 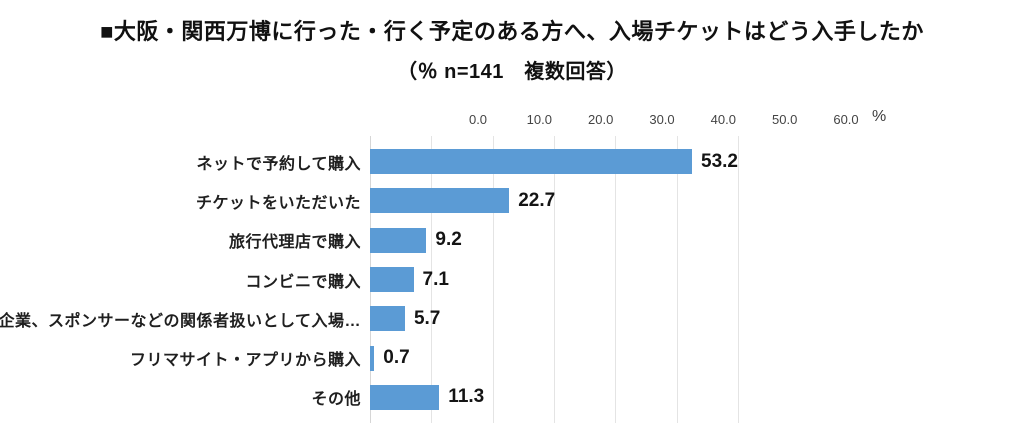 What do you see at coordinates (785, 119) in the screenshot?
I see `x-axis-tick: 50.0` at bounding box center [785, 119].